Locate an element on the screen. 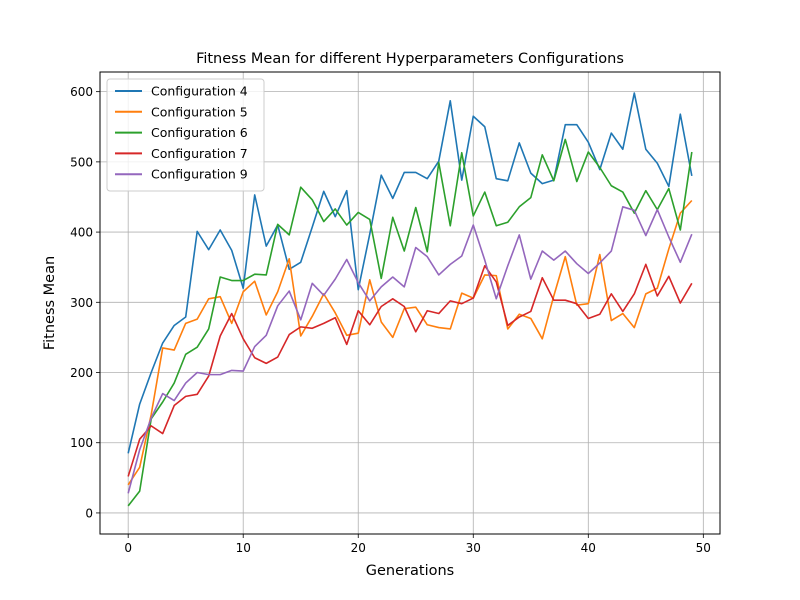 The image size is (800, 600). legend-entry-configuration-5: Configuration 5 is located at coordinates (199, 111).